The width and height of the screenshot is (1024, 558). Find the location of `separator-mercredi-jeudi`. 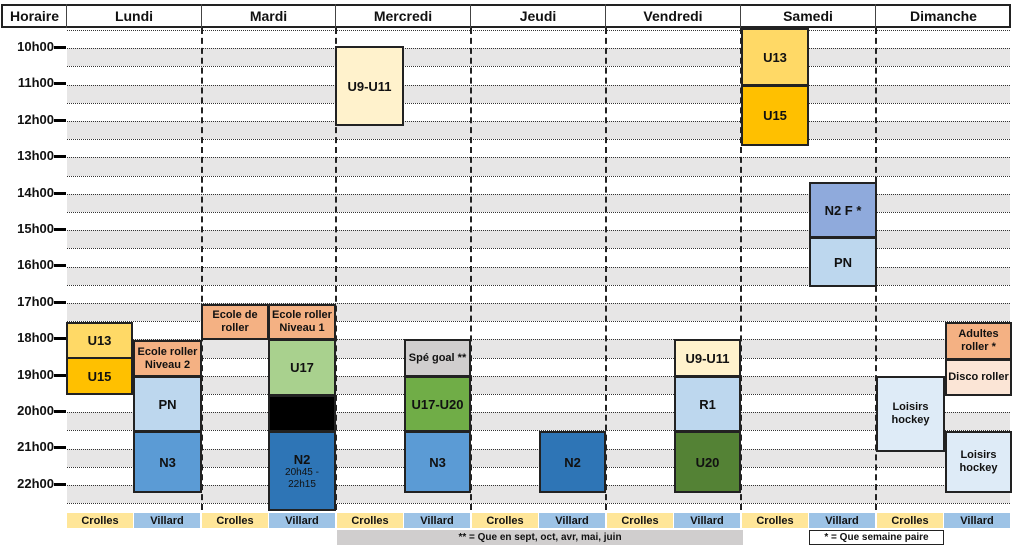

separator-mercredi-jeudi is located at coordinates (471, 269).